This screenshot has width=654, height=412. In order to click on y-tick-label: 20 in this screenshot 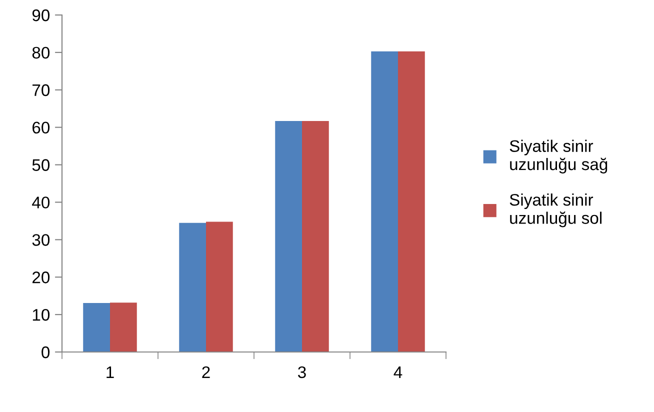, I will do `click(41, 278)`.